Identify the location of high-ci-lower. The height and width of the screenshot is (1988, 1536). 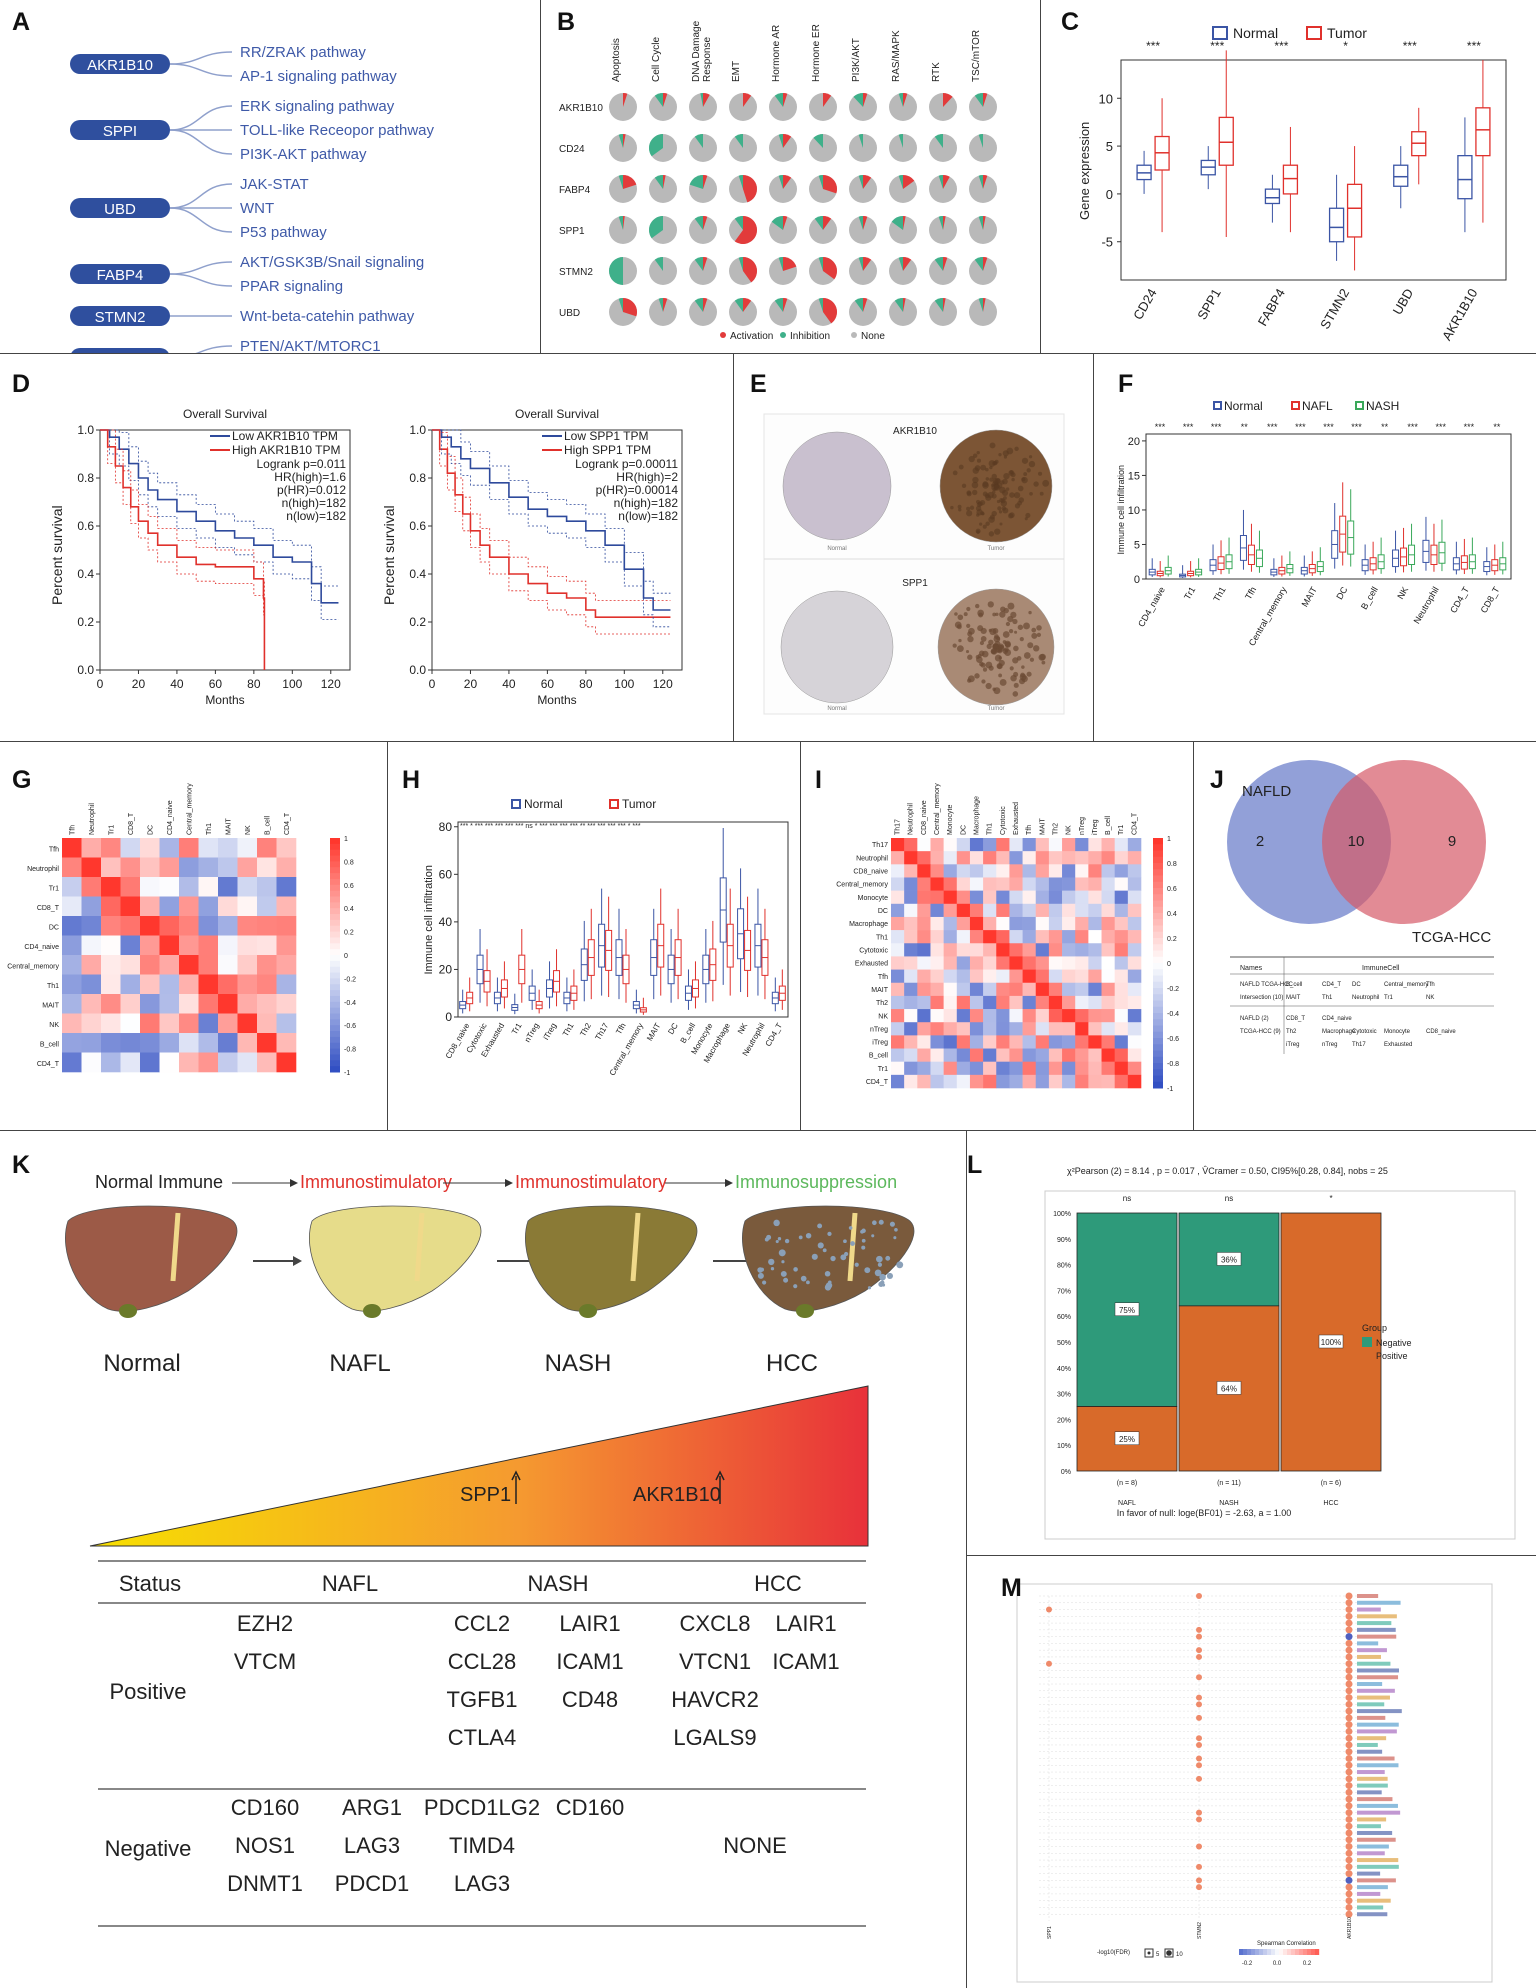
(182, 549).